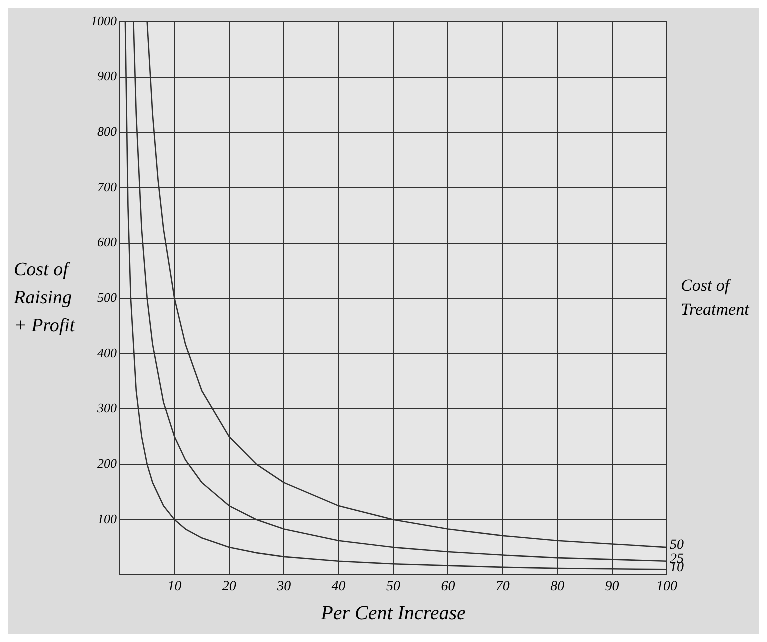  Describe the element at coordinates (108, 298) in the screenshot. I see `y-tick-label: 500` at that location.